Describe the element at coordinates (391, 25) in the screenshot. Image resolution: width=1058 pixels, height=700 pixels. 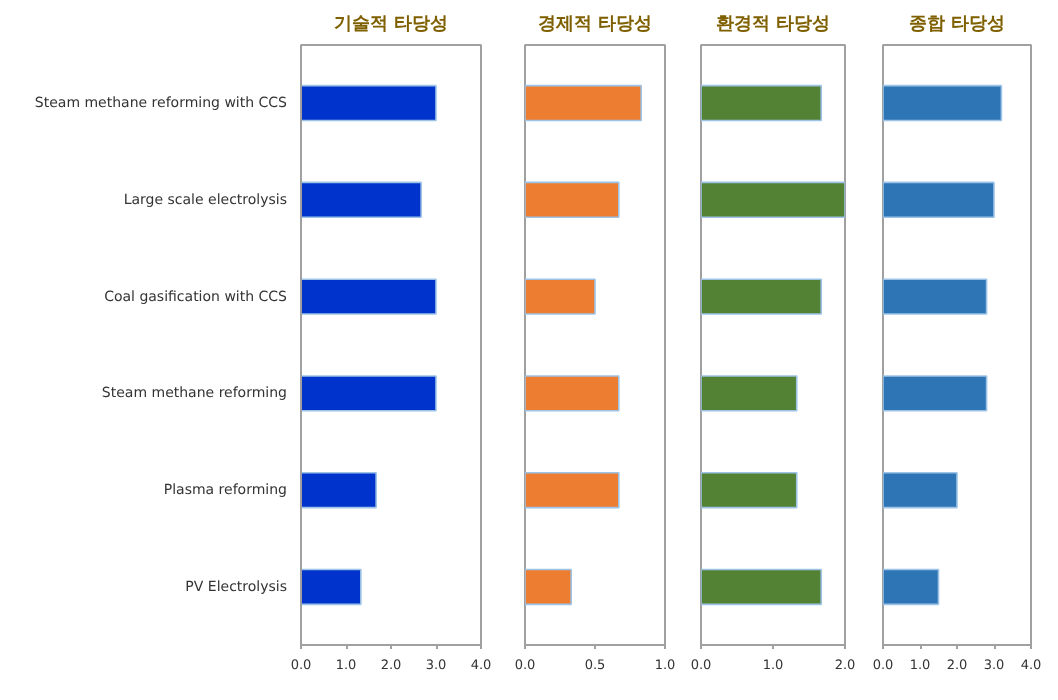
I see `chart-title: 기술적 타당성` at that location.